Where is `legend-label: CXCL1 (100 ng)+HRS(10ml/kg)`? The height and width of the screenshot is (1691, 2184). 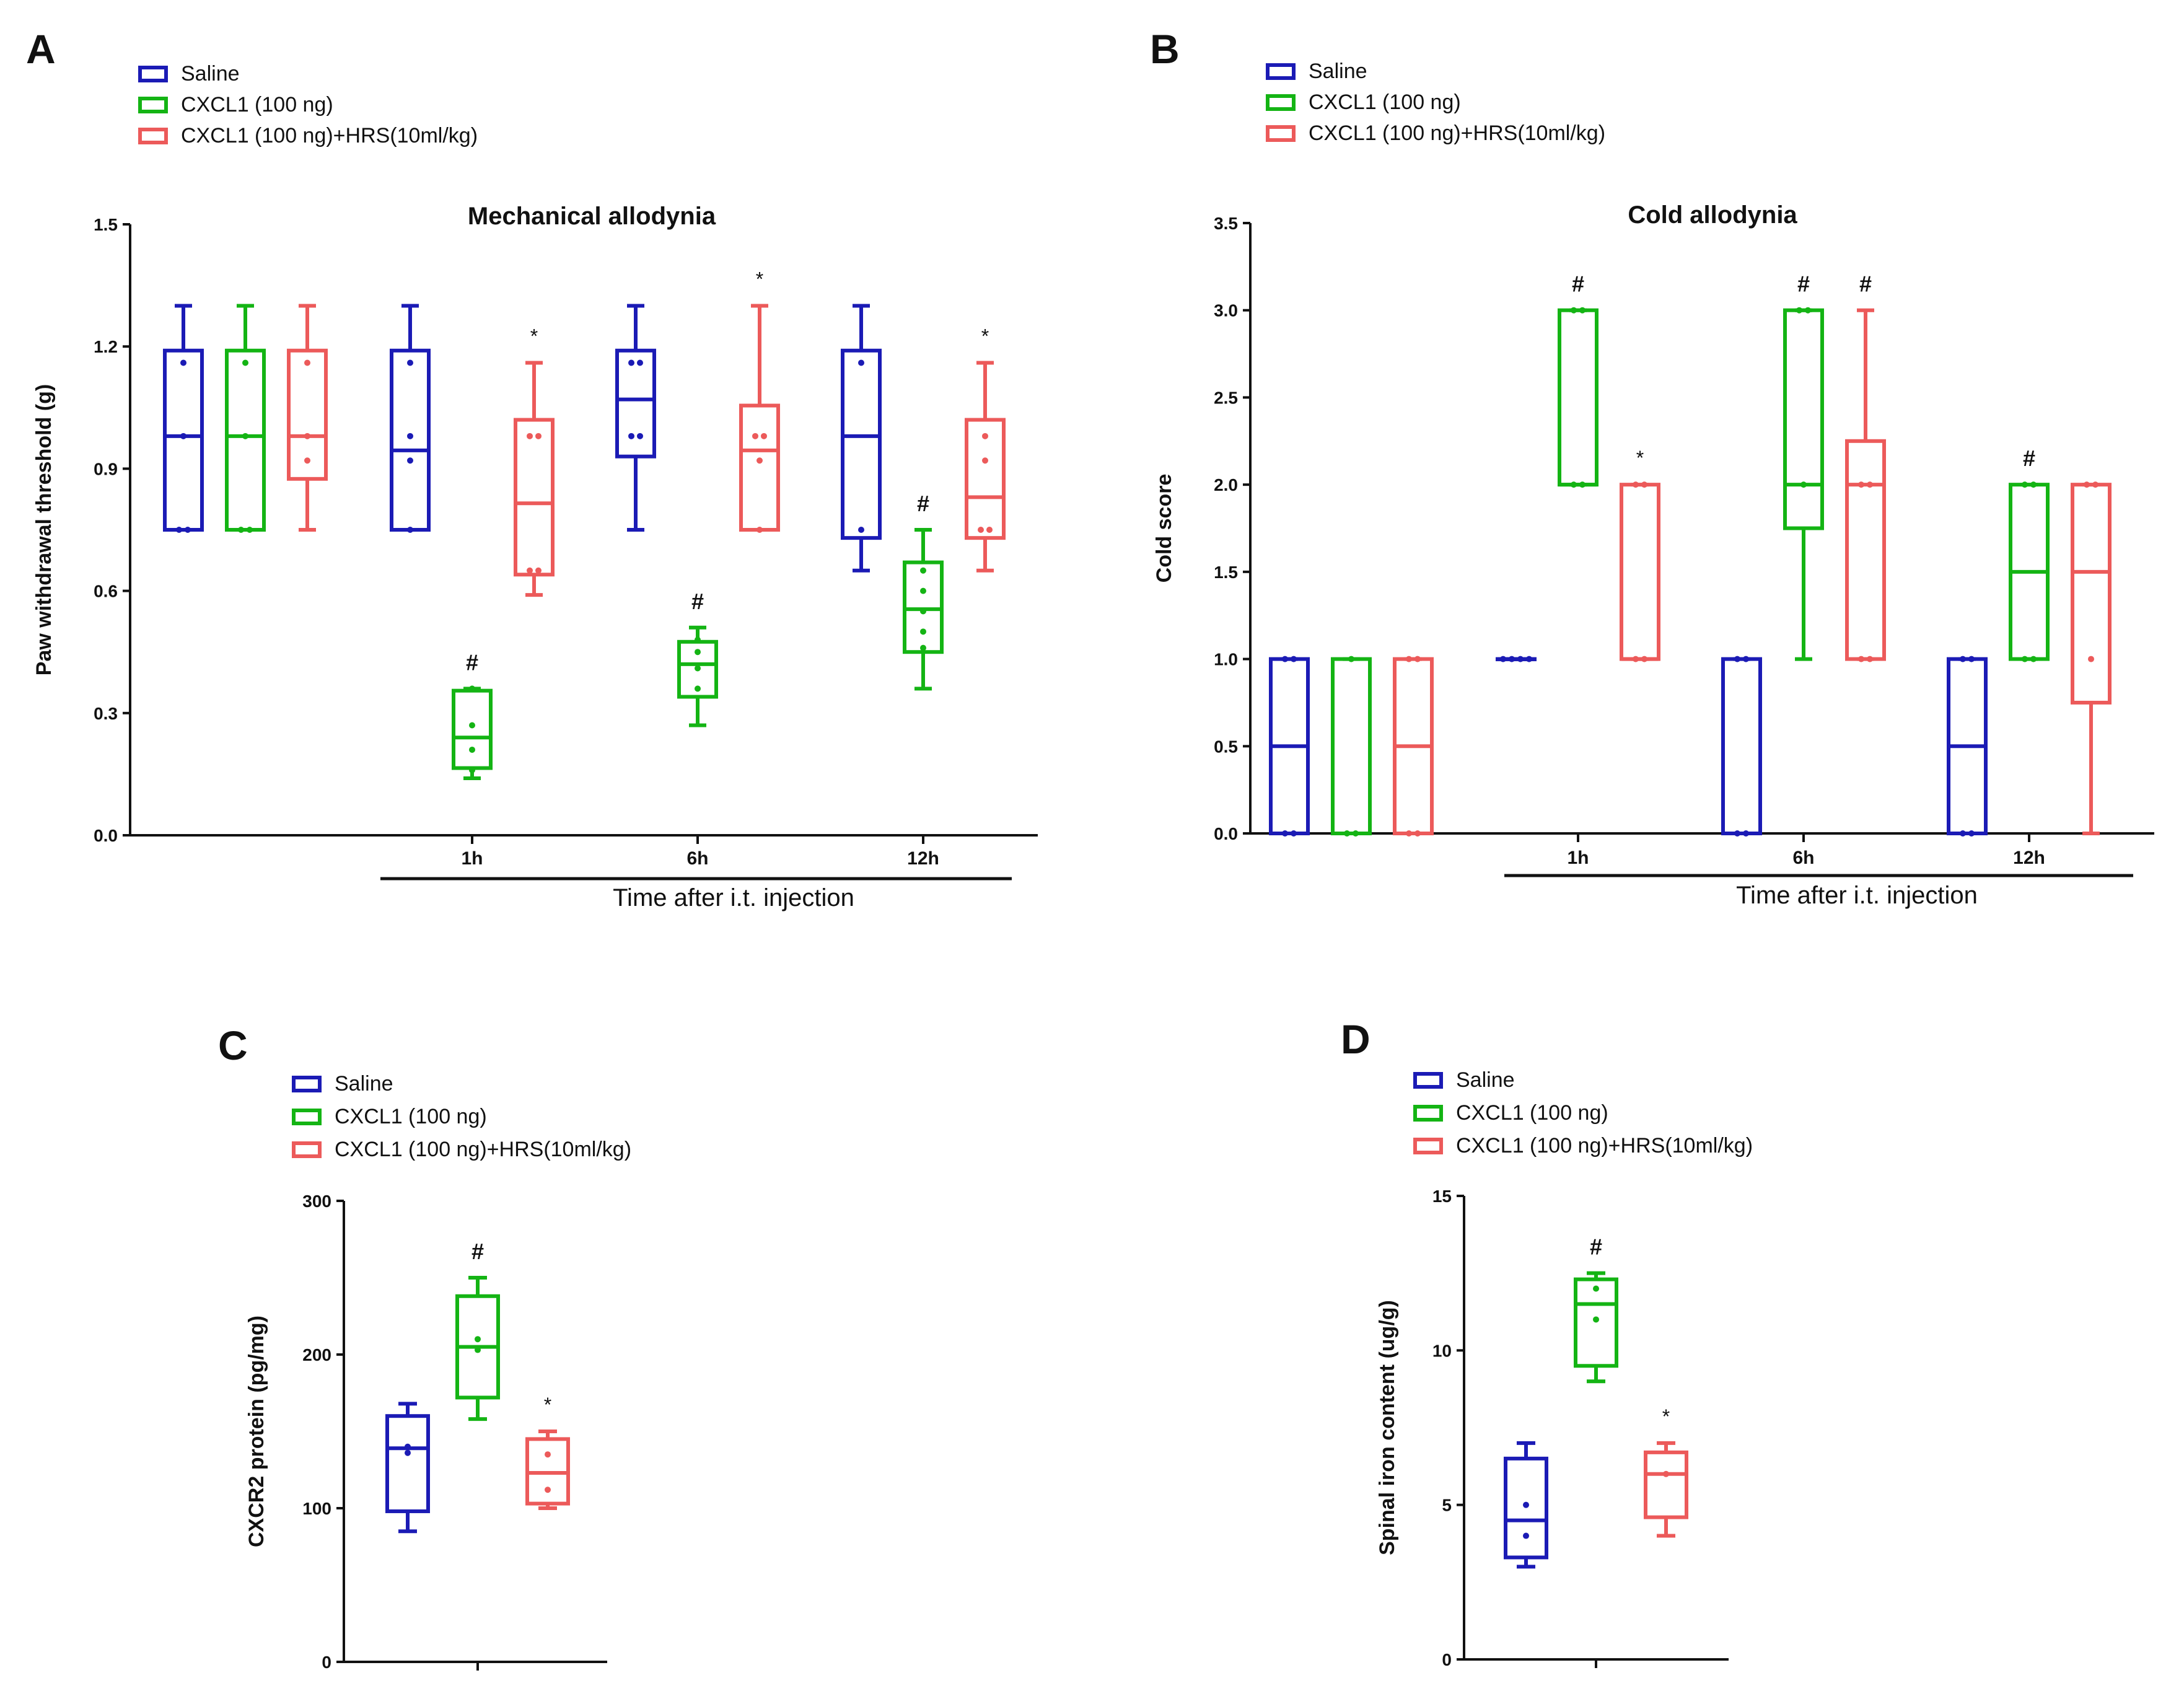 legend-label: CXCL1 (100 ng)+HRS(10ml/kg) is located at coordinates (1605, 1145).